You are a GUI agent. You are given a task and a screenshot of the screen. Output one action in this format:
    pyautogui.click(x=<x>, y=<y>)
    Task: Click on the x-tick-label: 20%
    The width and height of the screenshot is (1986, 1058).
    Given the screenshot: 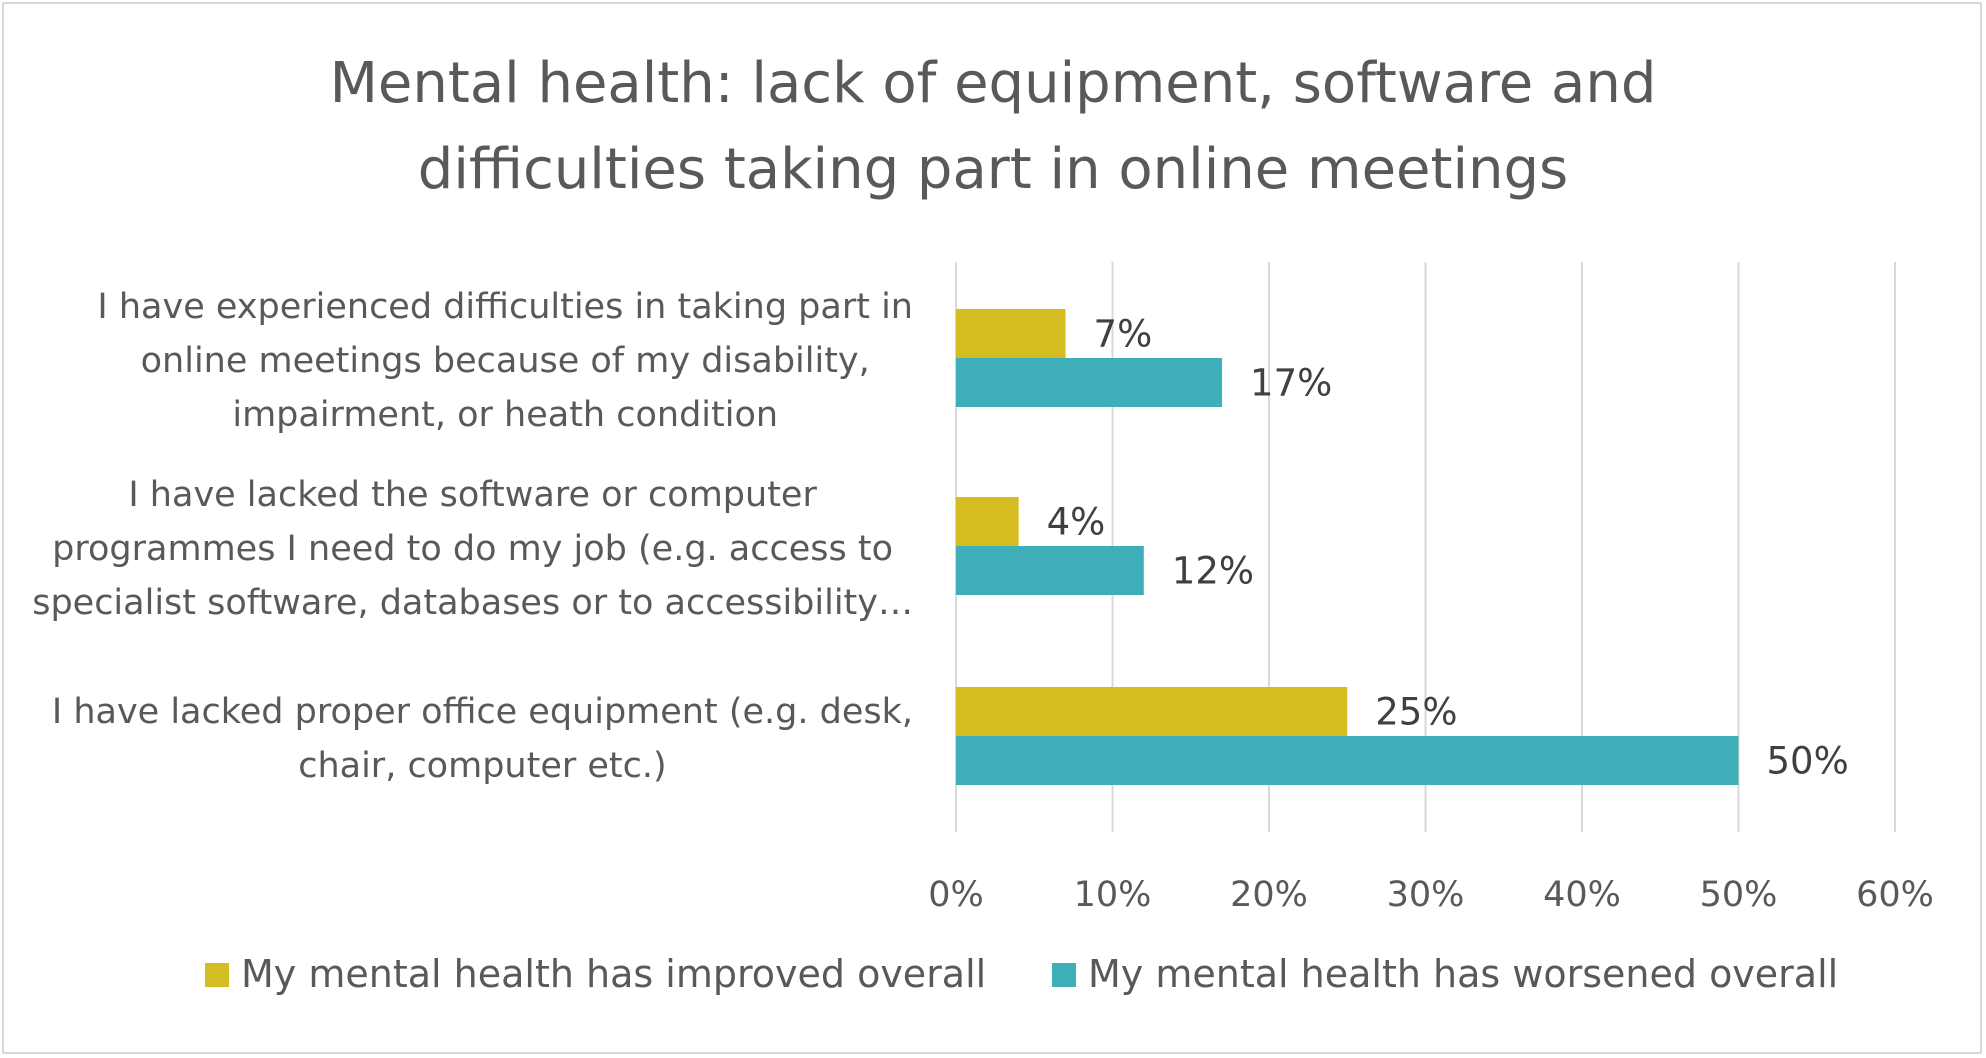 What is the action you would take?
    pyautogui.click(x=1269, y=895)
    